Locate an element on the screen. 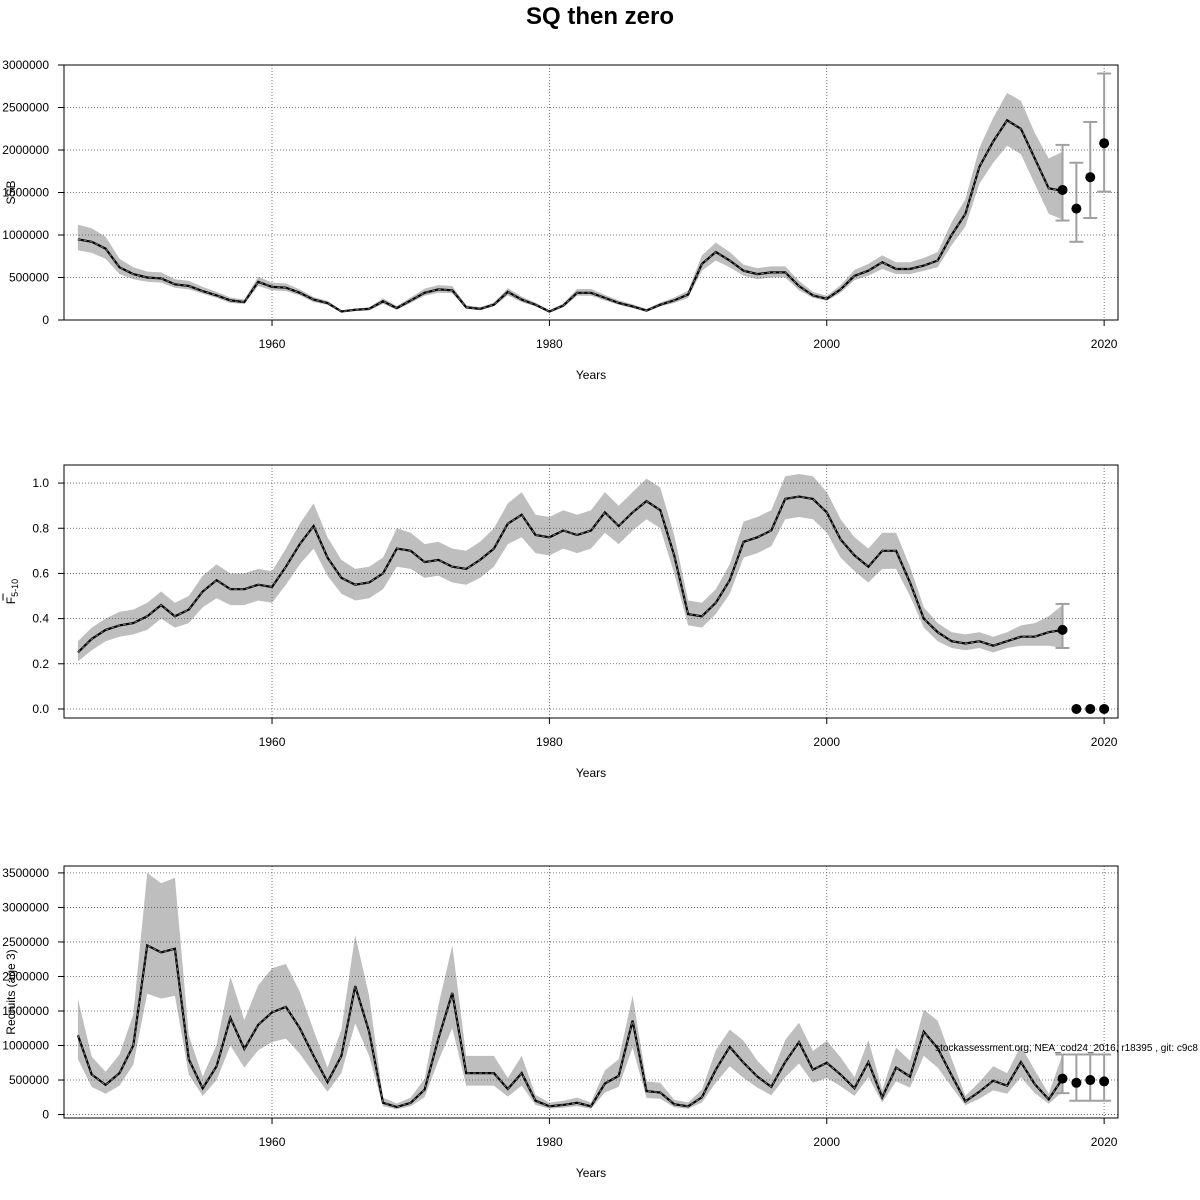 The width and height of the screenshot is (1200, 1200). chart-title: SQ then zero is located at coordinates (600, 16).